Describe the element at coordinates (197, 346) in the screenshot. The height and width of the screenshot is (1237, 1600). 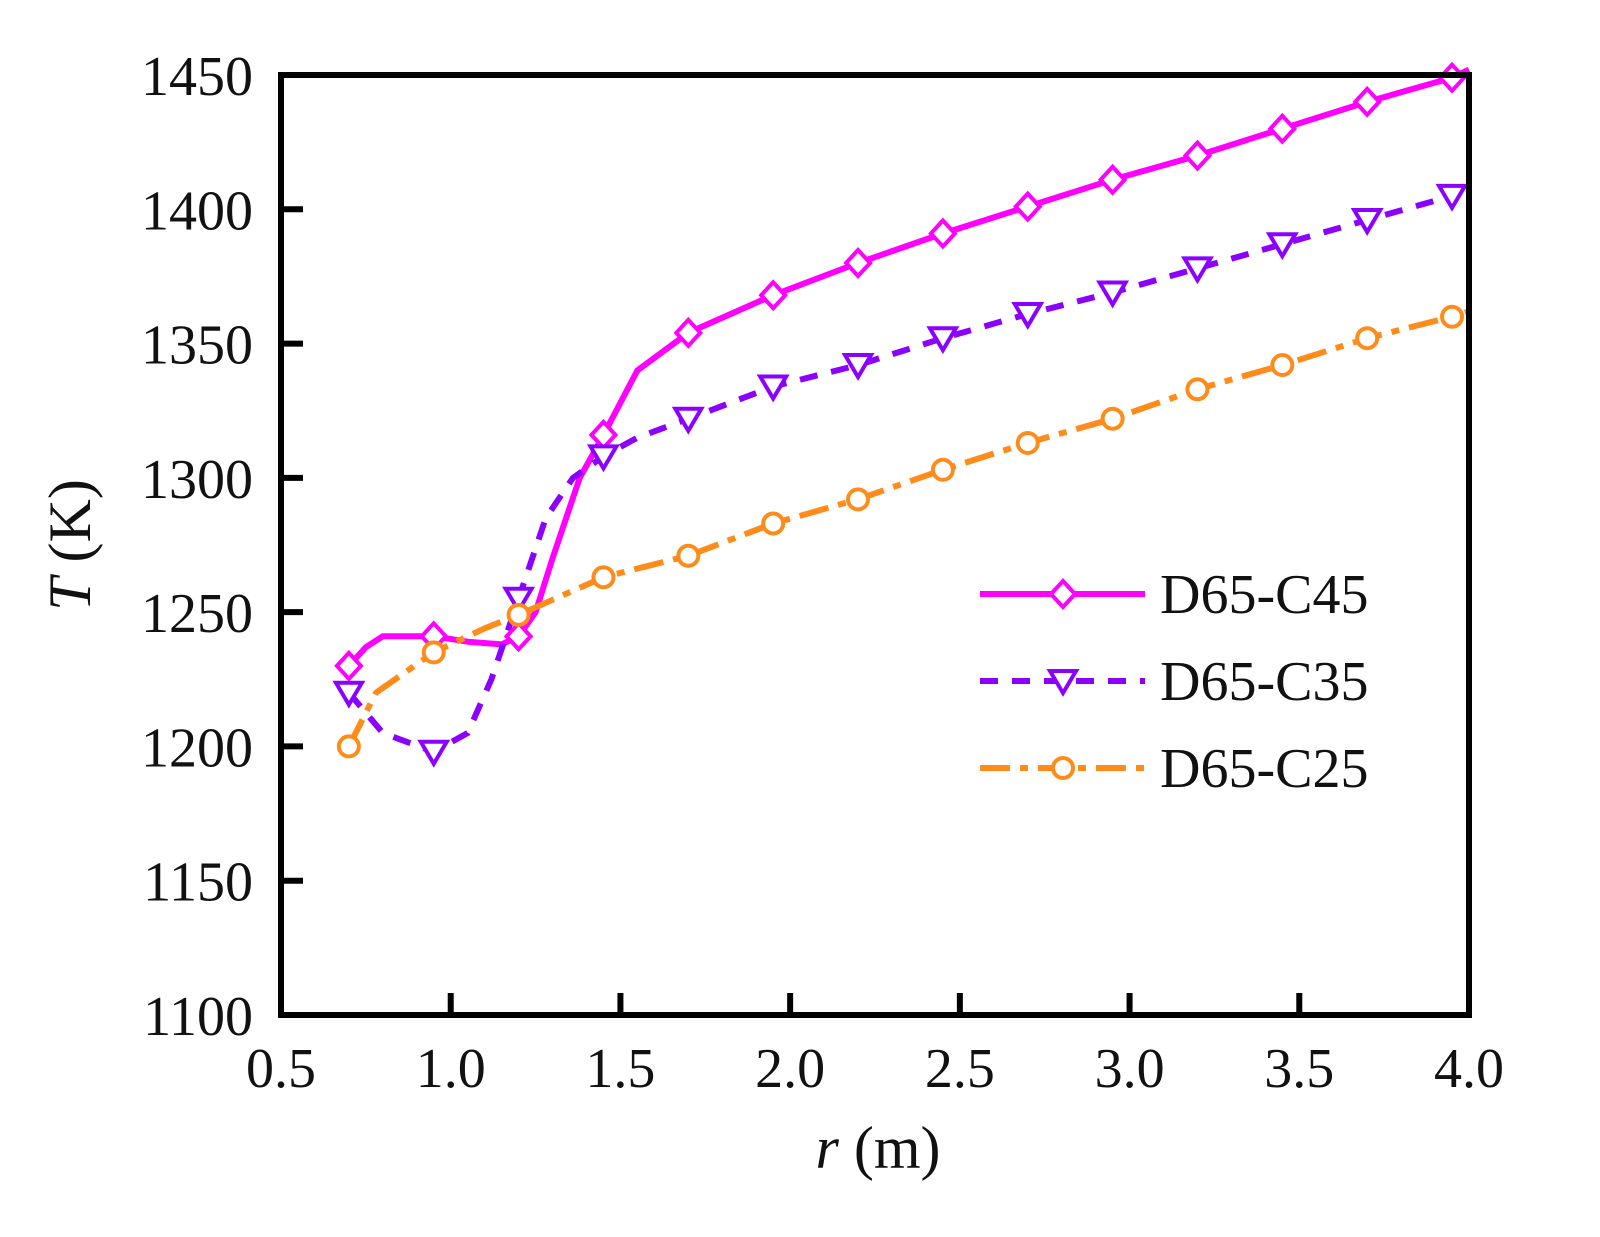
I see `y-tick-label: 1350` at that location.